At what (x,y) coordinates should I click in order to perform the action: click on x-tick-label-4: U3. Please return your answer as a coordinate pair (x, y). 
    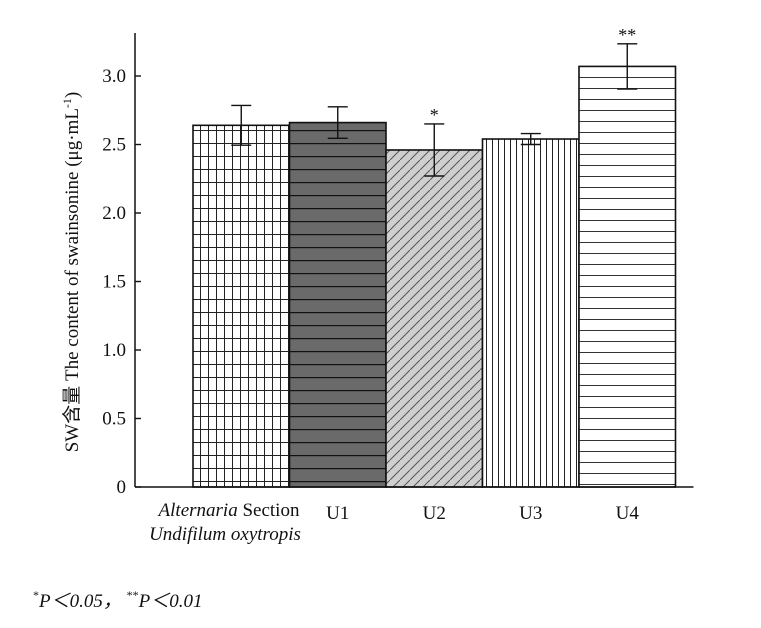
    Looking at the image, I should click on (530, 513).